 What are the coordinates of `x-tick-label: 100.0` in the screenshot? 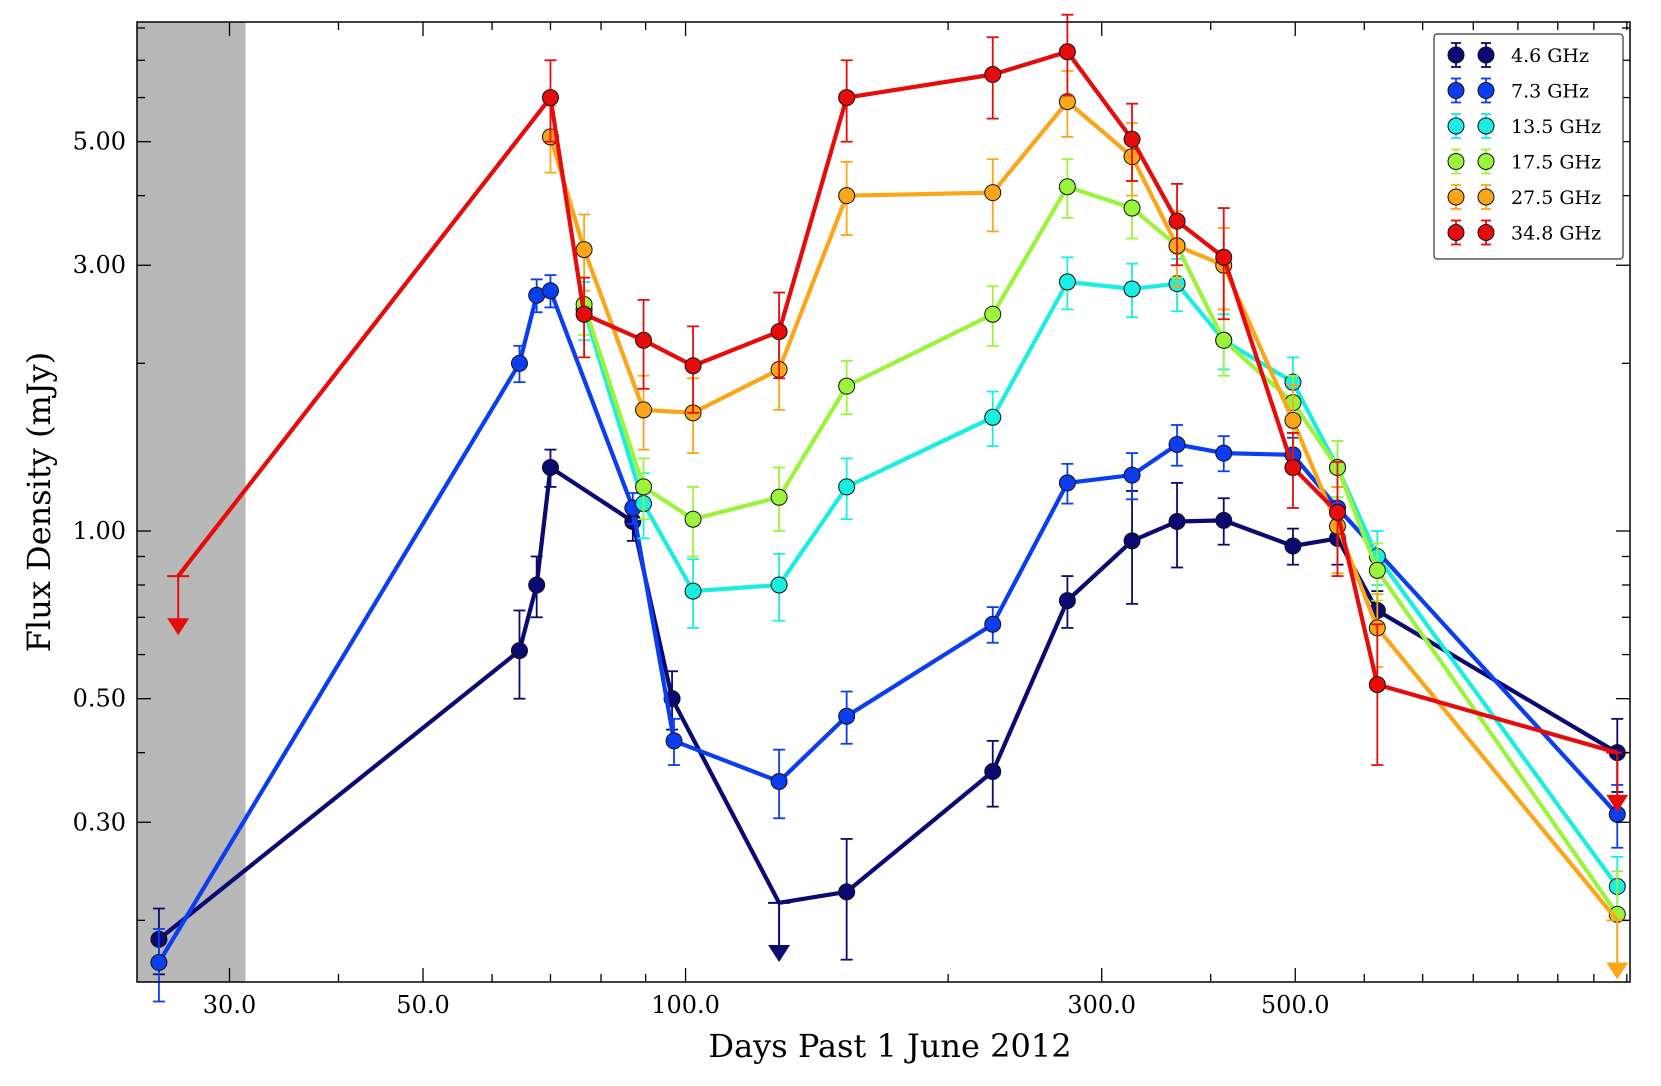 It's located at (685, 1005).